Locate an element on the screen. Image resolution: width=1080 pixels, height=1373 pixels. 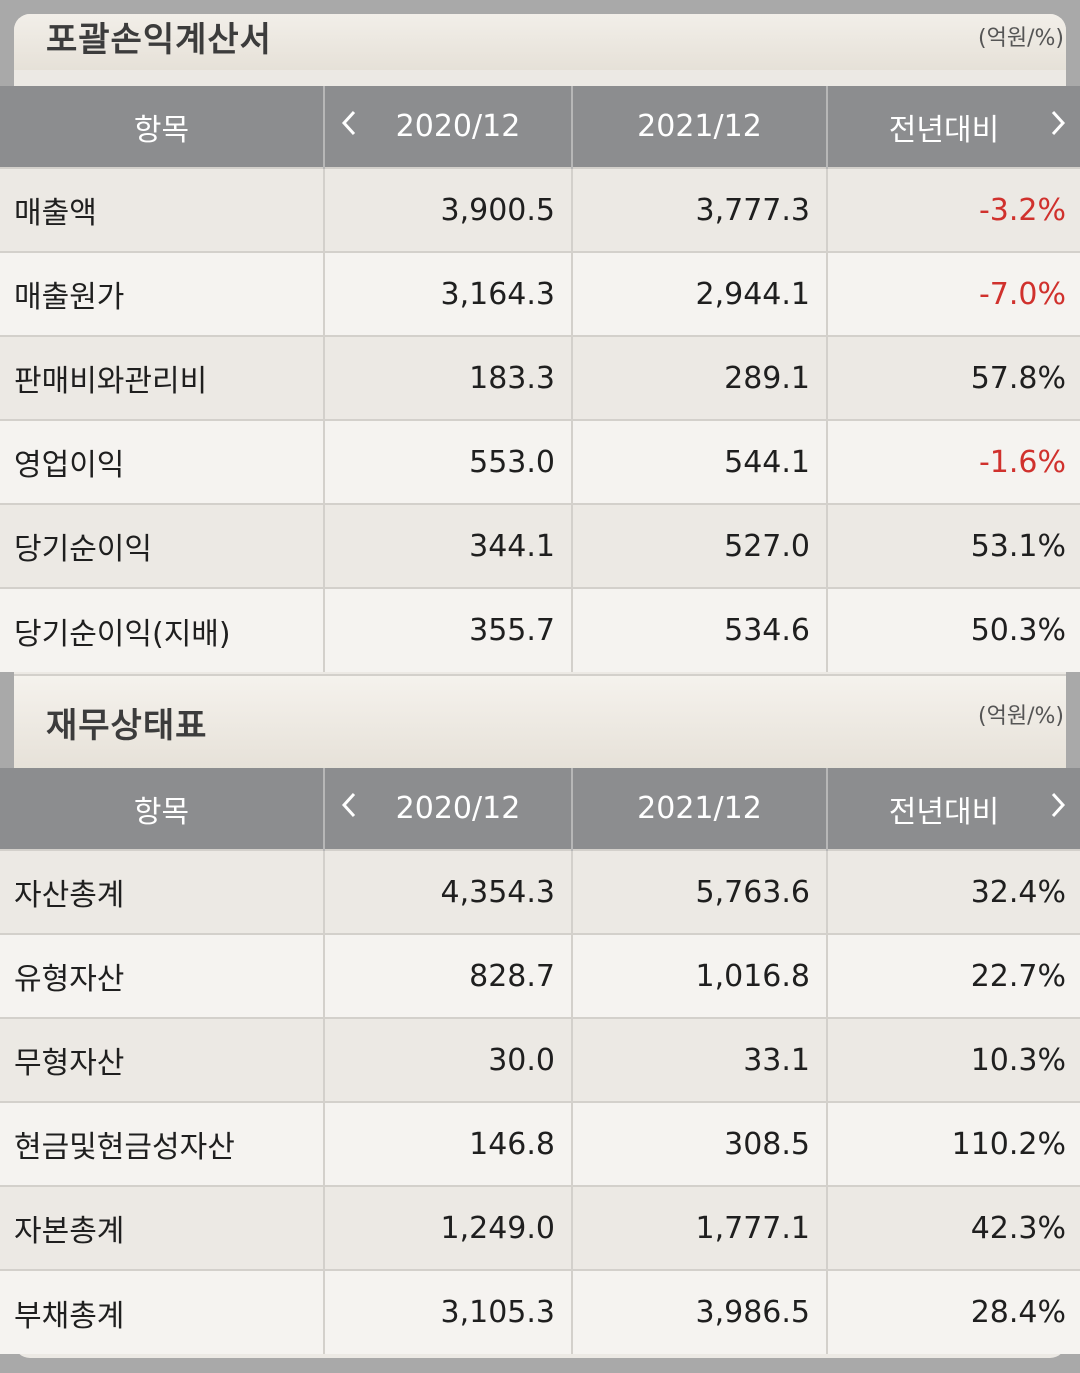
value-2021: 33.1 is located at coordinates (700, 1059).